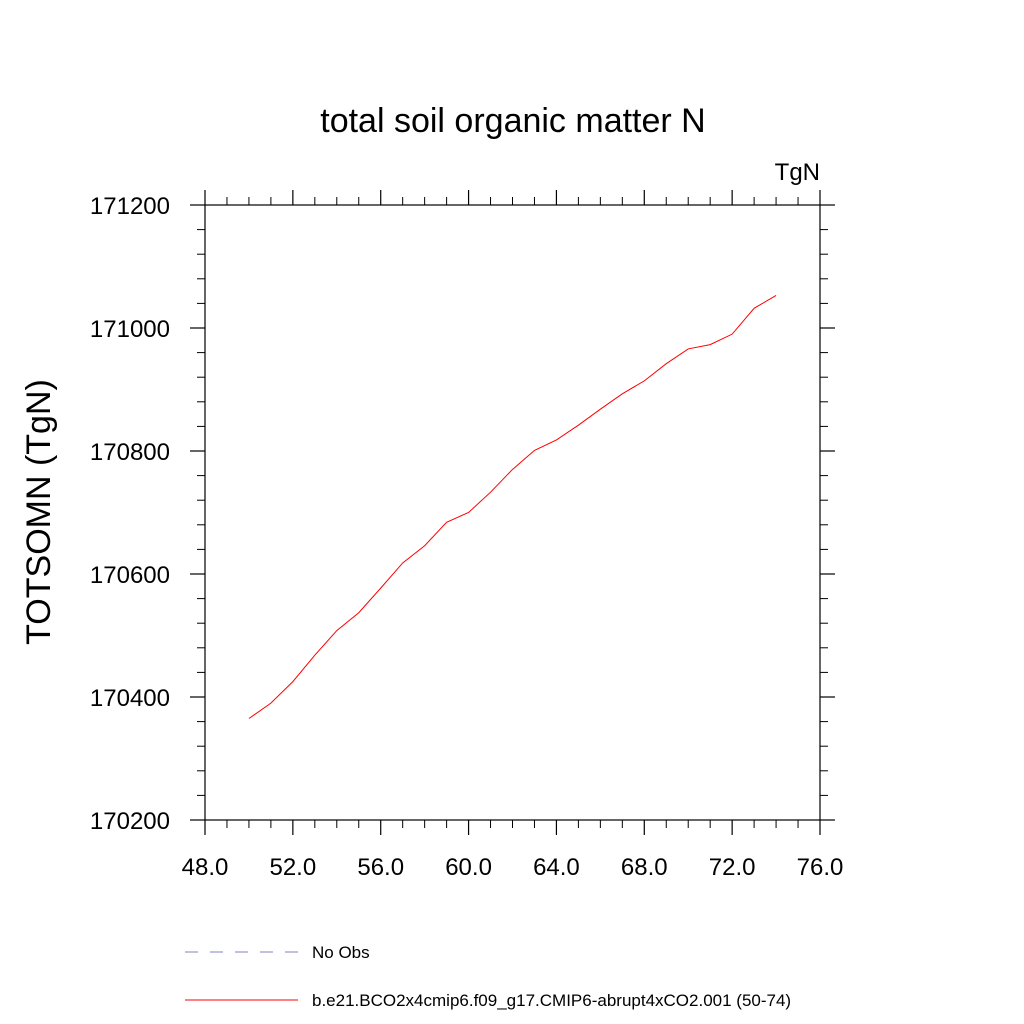 Image resolution: width=1024 pixels, height=1024 pixels. Describe the element at coordinates (39, 512) in the screenshot. I see `y-axis-title: TOTSOMN (TgN)` at that location.